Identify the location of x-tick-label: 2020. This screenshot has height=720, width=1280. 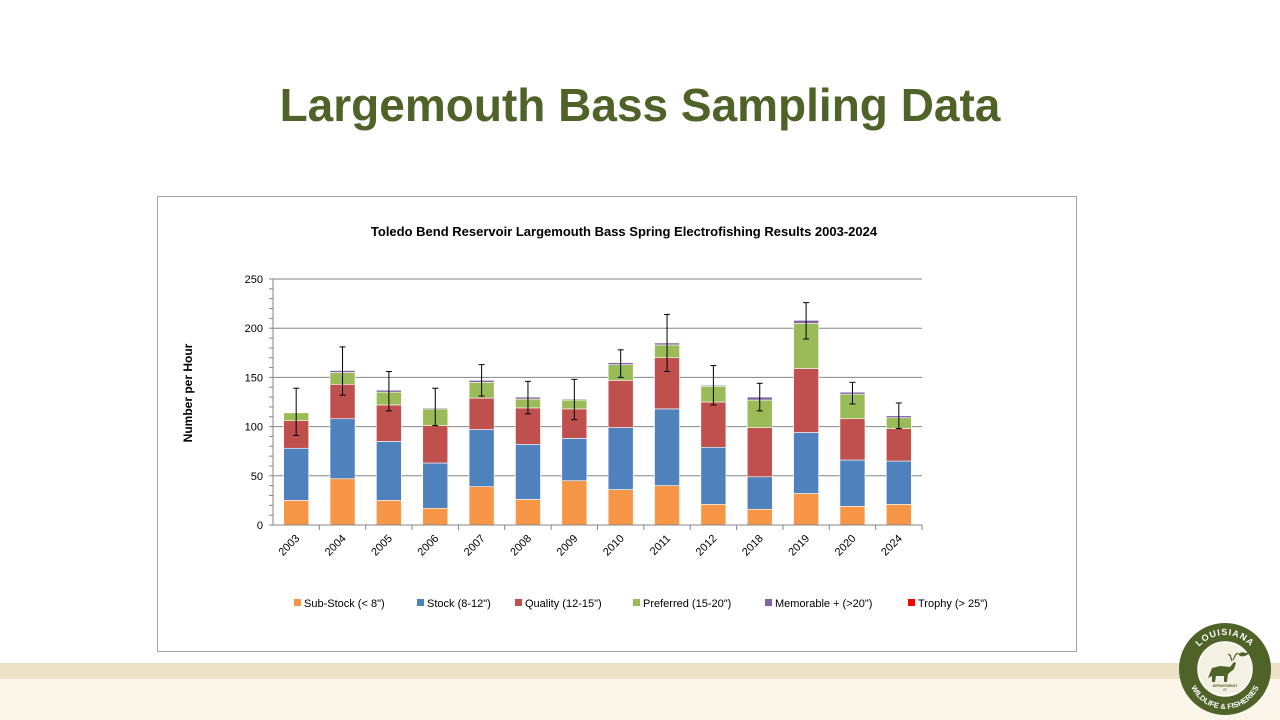
(846, 546).